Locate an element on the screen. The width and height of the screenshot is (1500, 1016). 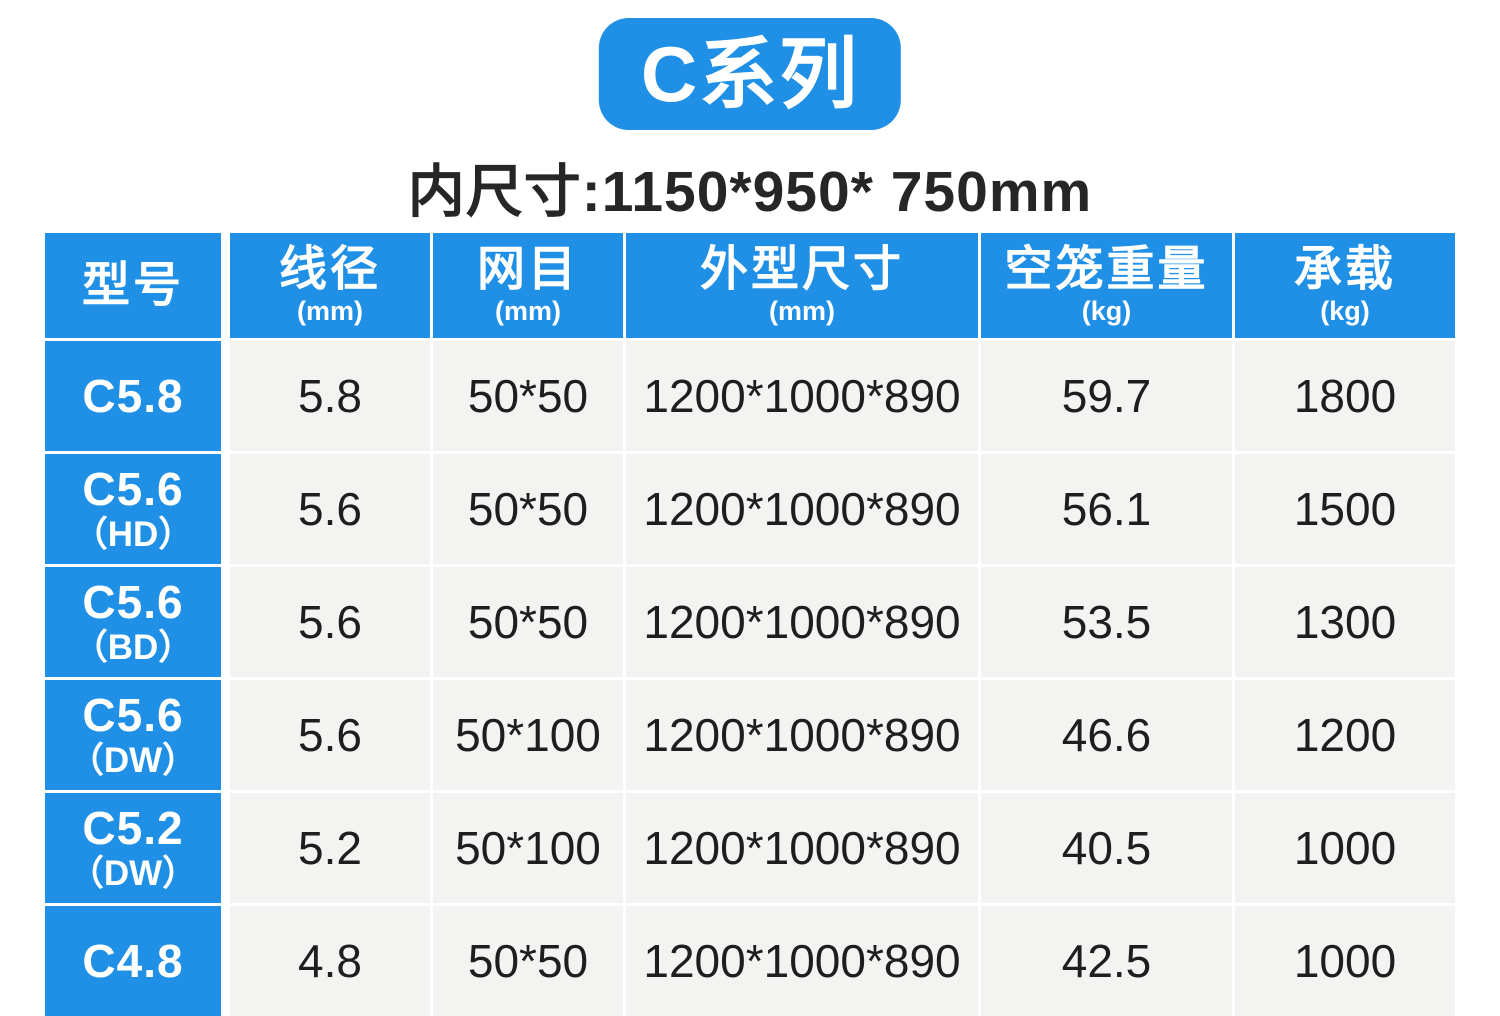
inner-dimensions-subtitle: 内尺寸:1150*950* 750mm is located at coordinates (750, 192).